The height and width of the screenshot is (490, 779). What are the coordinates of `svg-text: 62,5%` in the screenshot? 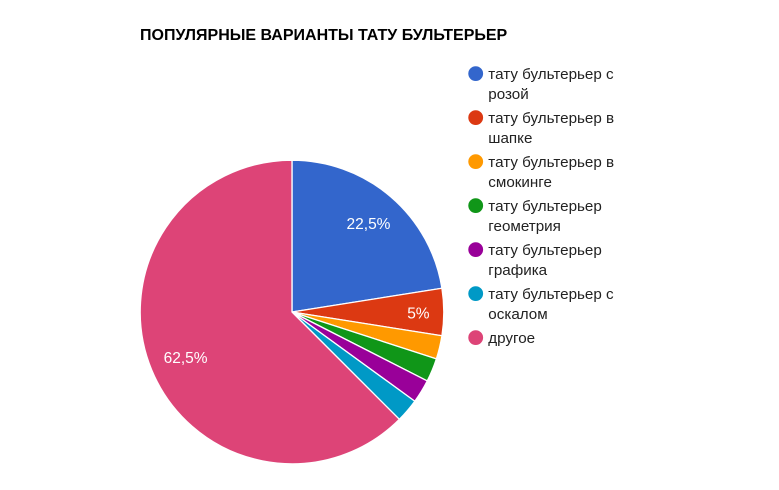 It's located at (186, 358).